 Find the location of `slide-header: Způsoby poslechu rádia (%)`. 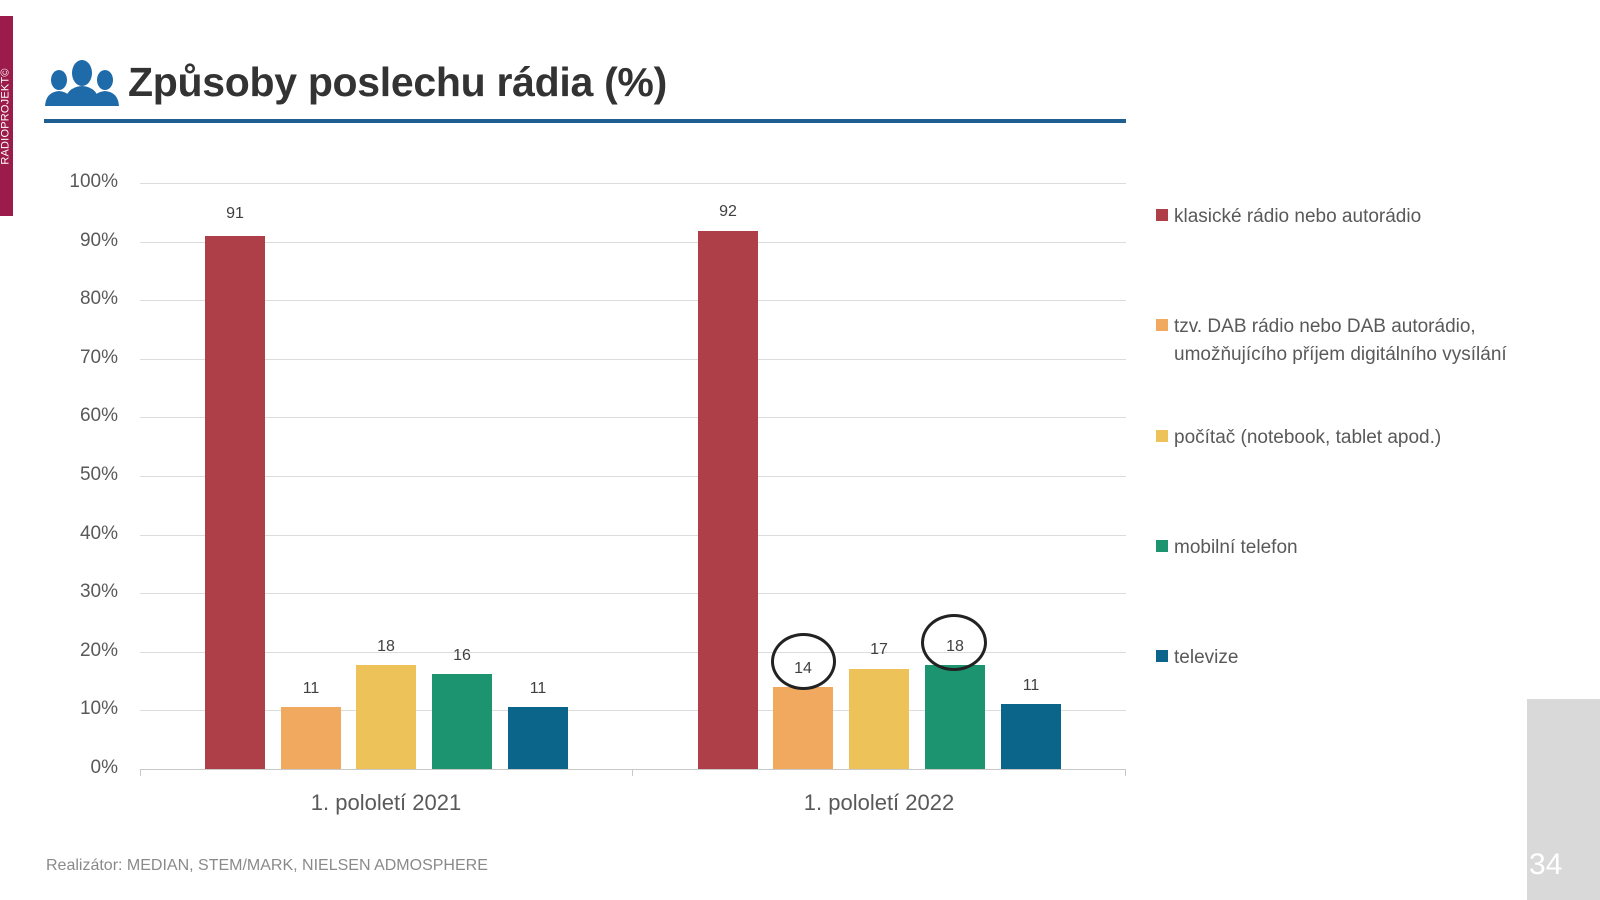

slide-header: Způsoby poslechu rádia (%) is located at coordinates (355, 82).